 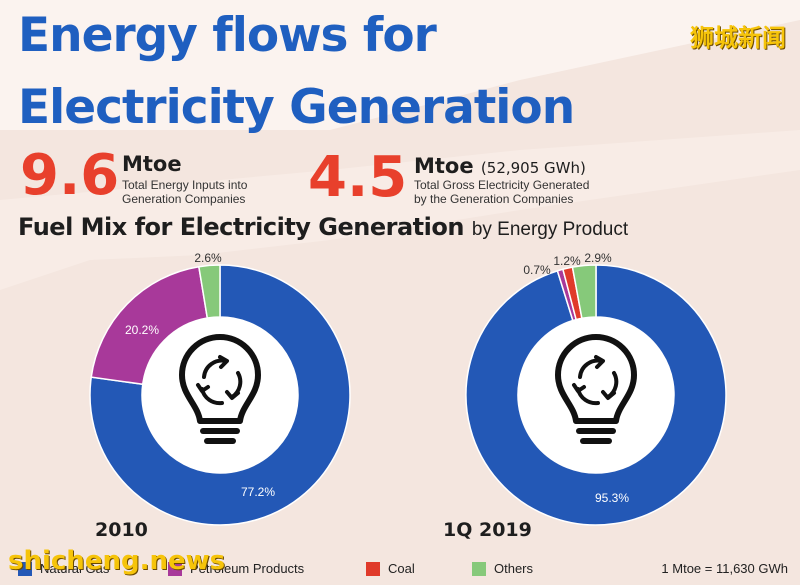 I want to click on legend-item-others: Others, so click(x=502, y=568).